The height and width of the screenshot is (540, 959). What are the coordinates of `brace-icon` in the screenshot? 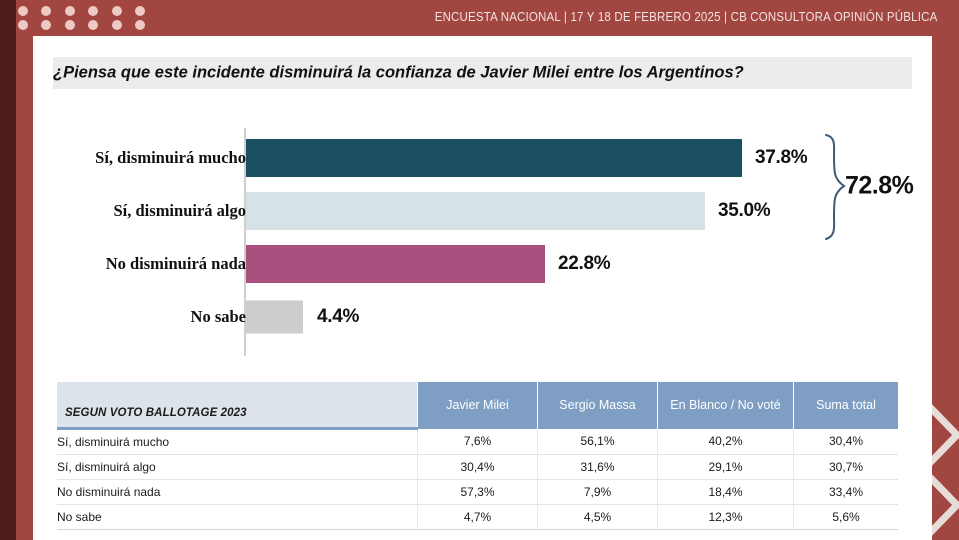 It's located at (835, 187).